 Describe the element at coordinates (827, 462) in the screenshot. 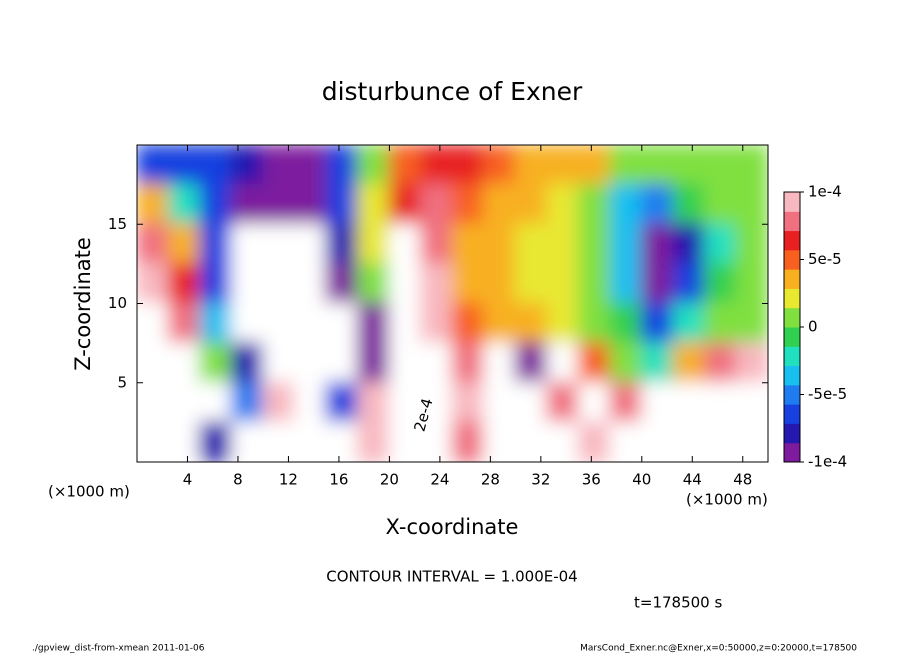

I see `colorbar-tick-label: -1e-4` at that location.